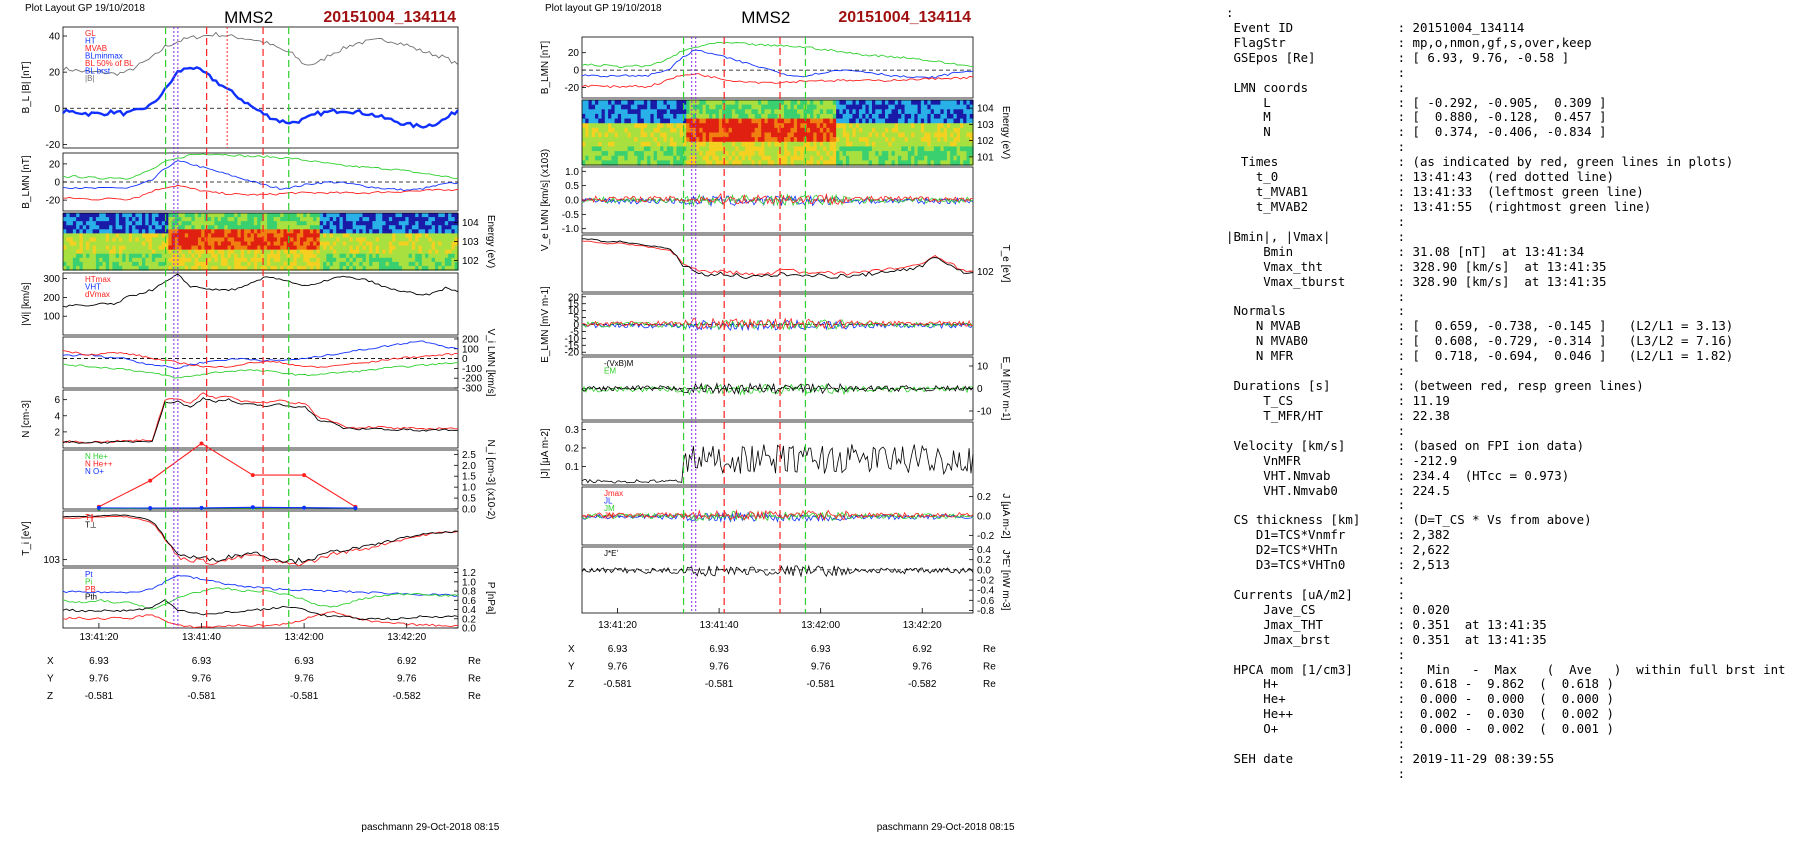 This screenshot has width=1804, height=841. What do you see at coordinates (97, 294) in the screenshot?
I see `legend-entry: dVmax` at bounding box center [97, 294].